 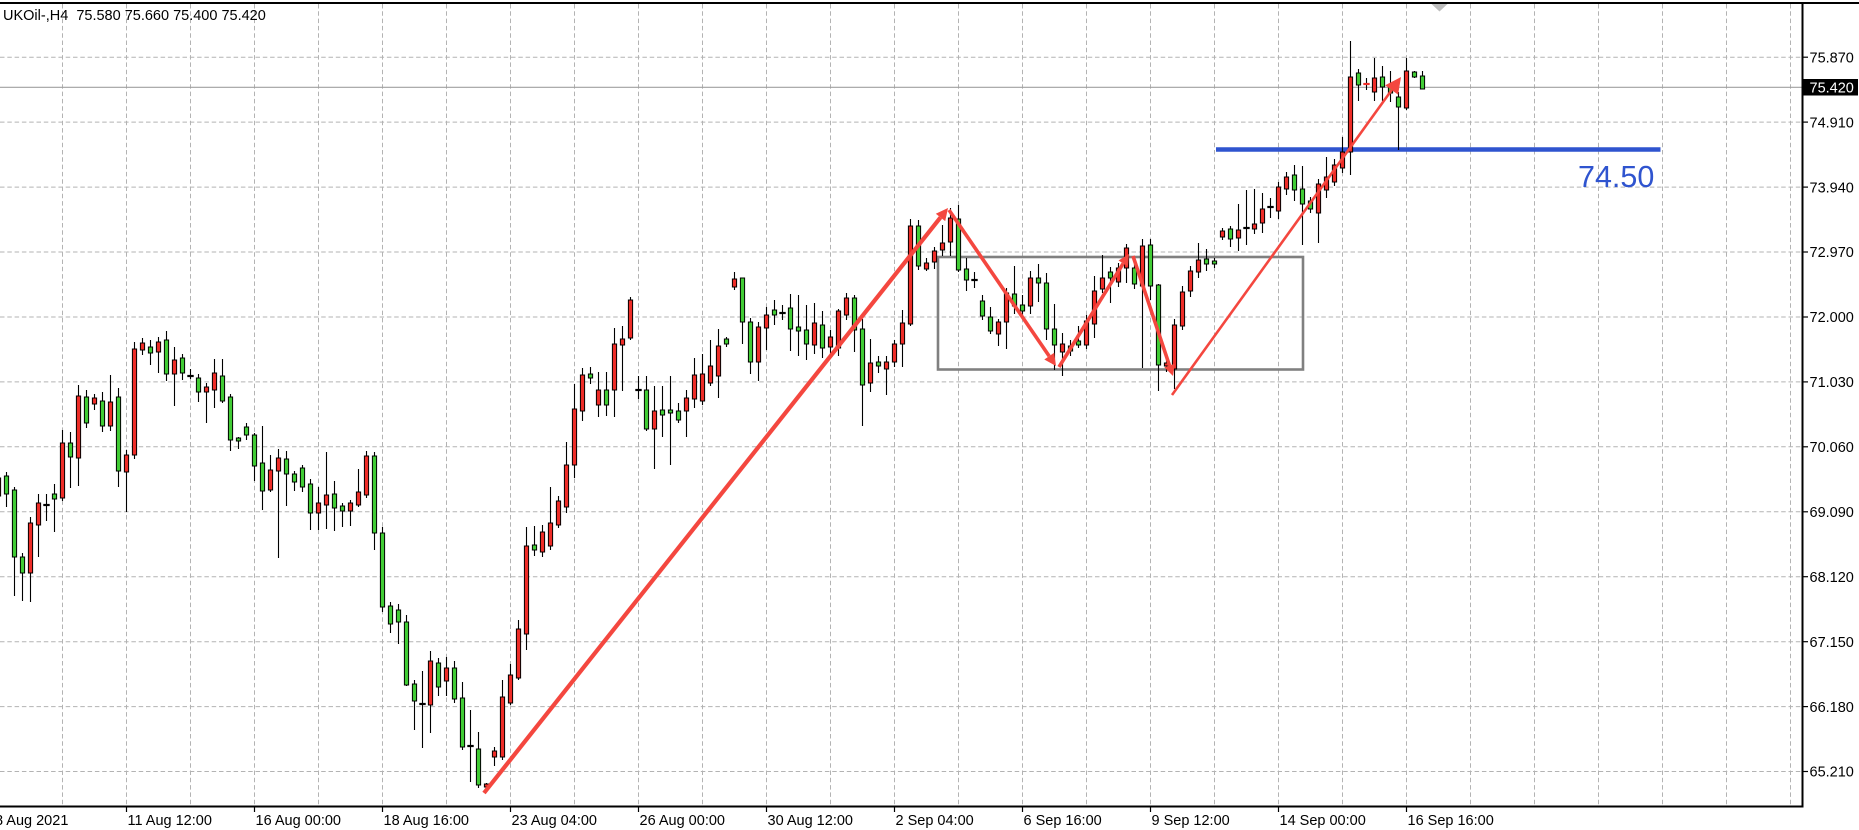 I want to click on svg-text: 30 Aug 12:00, so click(x=810, y=821).